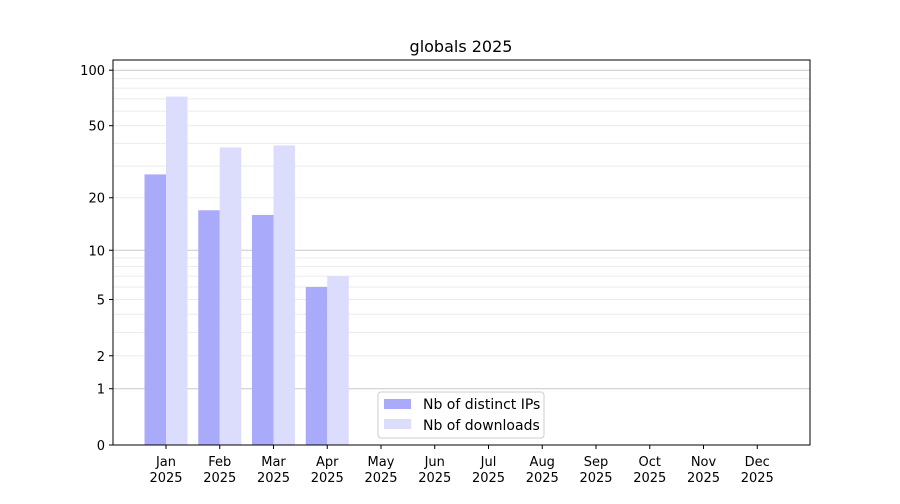 This screenshot has height=504, width=900. I want to click on x-tick-label: Apr 2025, so click(327, 470).